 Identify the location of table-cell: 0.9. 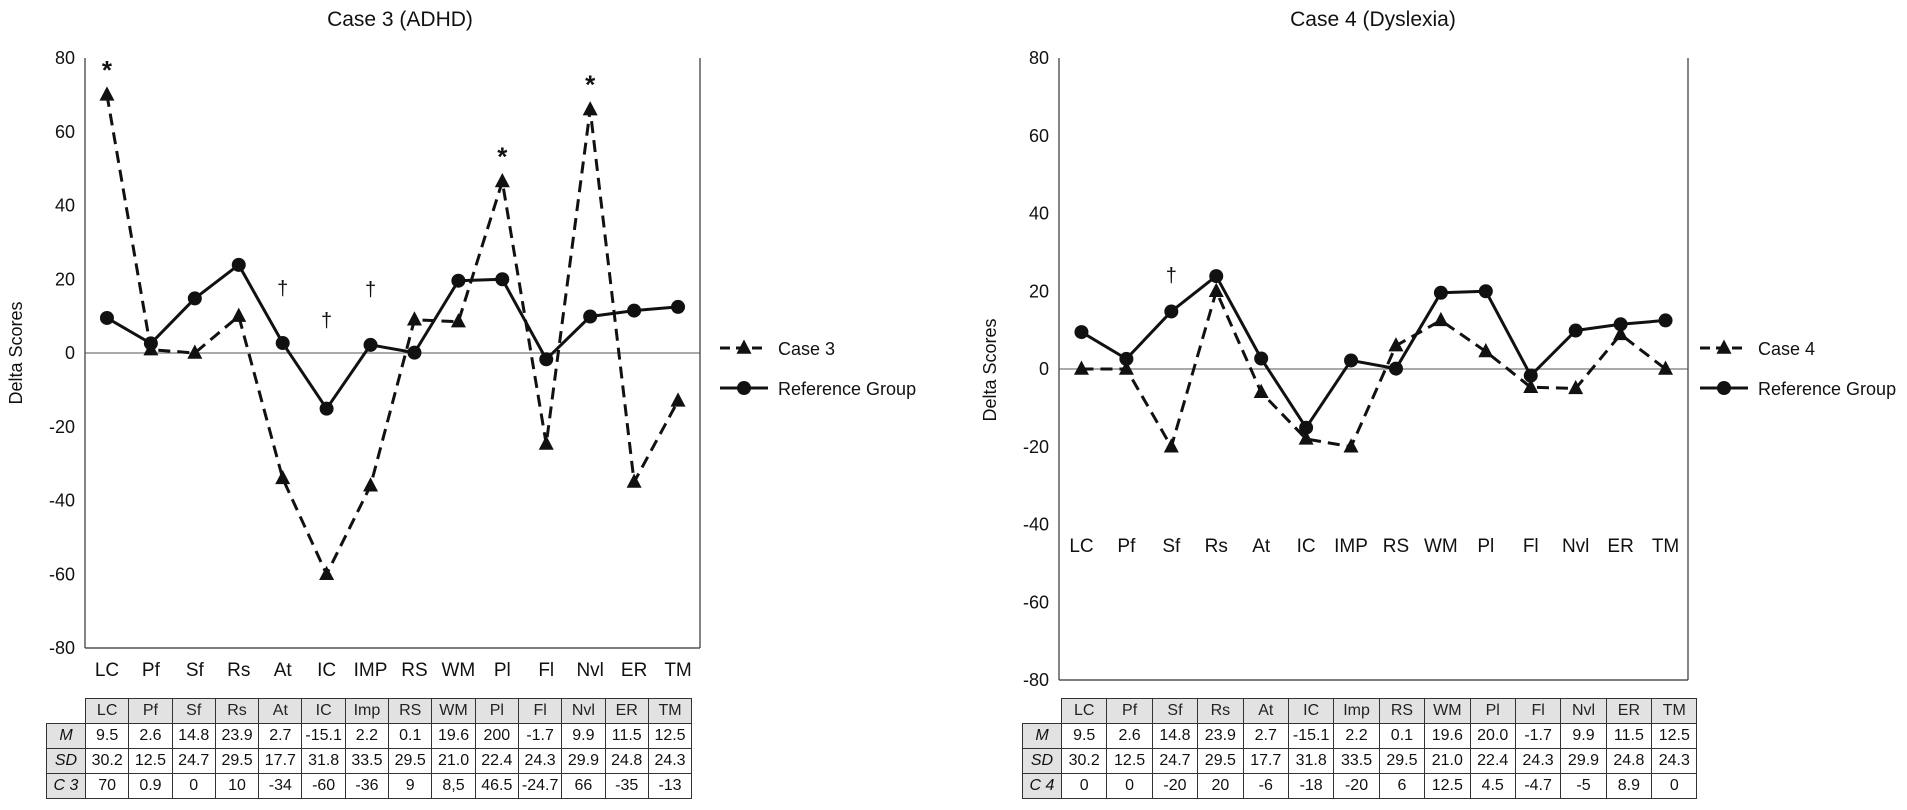
(150, 786).